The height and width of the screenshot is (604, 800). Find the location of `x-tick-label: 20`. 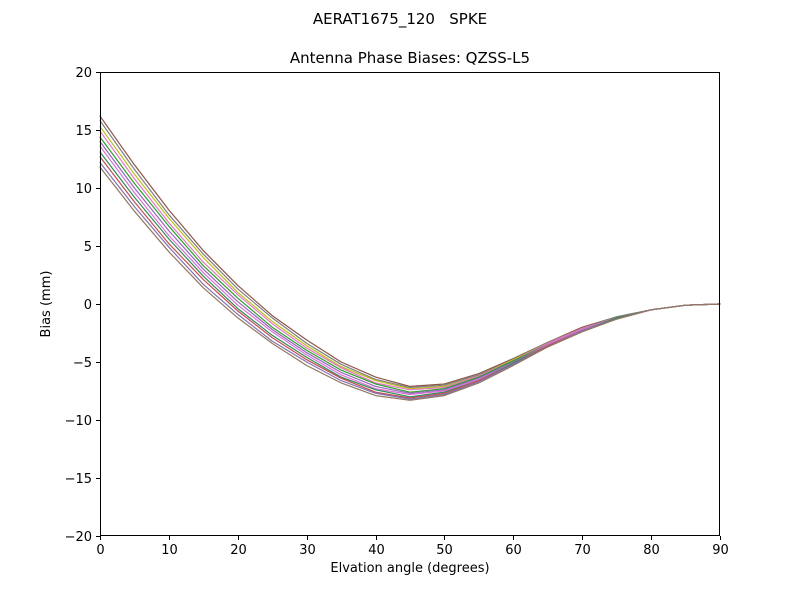

x-tick-label: 20 is located at coordinates (238, 550).